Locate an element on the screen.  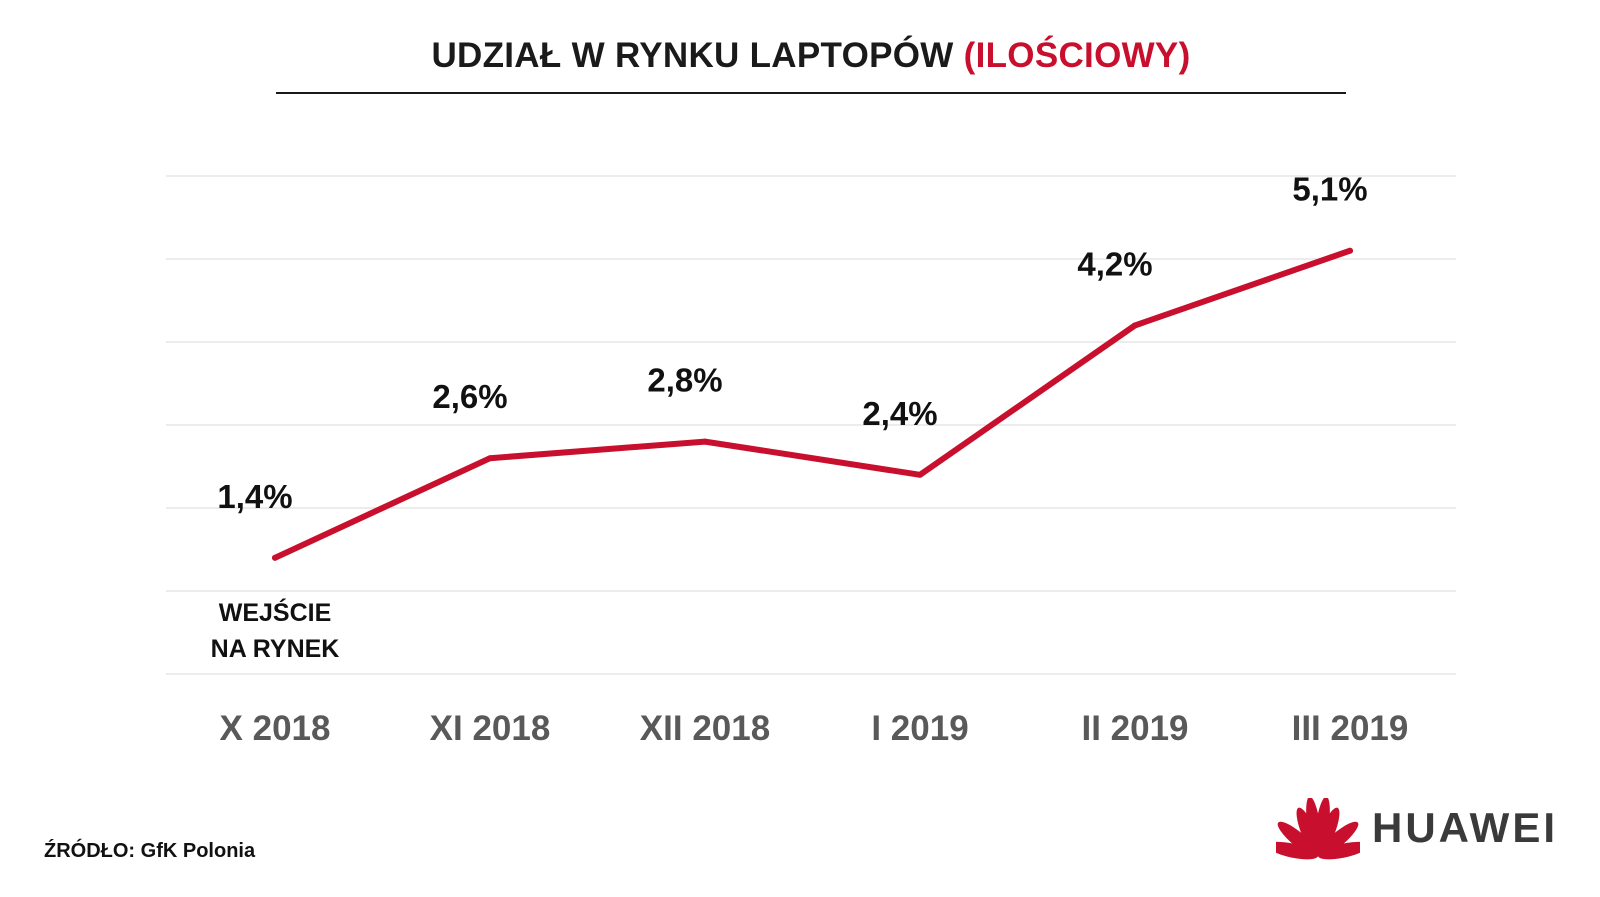
data-label: 2,8% is located at coordinates (684, 380).